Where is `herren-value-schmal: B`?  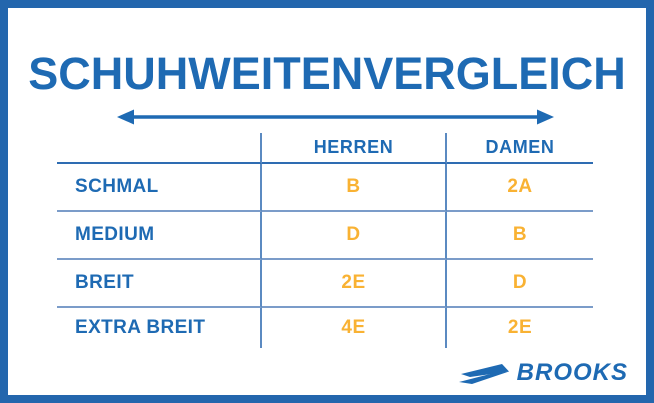
herren-value-schmal: B is located at coordinates (354, 188).